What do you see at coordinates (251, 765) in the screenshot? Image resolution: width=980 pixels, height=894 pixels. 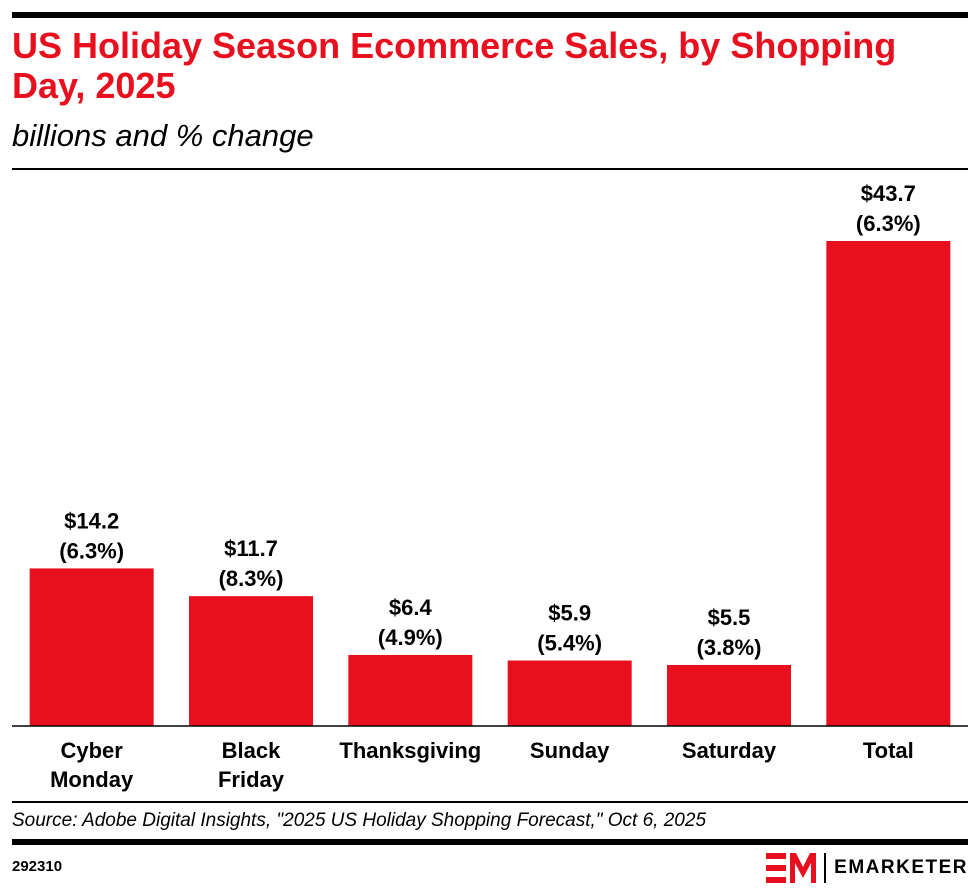 I see `category-label-black-friday: Black Friday` at bounding box center [251, 765].